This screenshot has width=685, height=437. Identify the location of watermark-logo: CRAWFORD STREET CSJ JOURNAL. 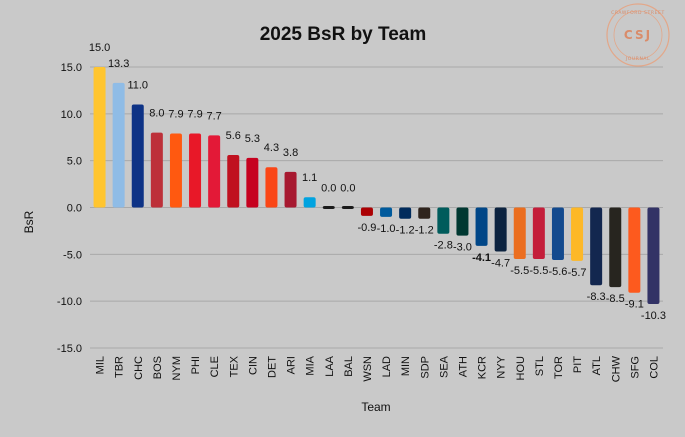
(638, 35).